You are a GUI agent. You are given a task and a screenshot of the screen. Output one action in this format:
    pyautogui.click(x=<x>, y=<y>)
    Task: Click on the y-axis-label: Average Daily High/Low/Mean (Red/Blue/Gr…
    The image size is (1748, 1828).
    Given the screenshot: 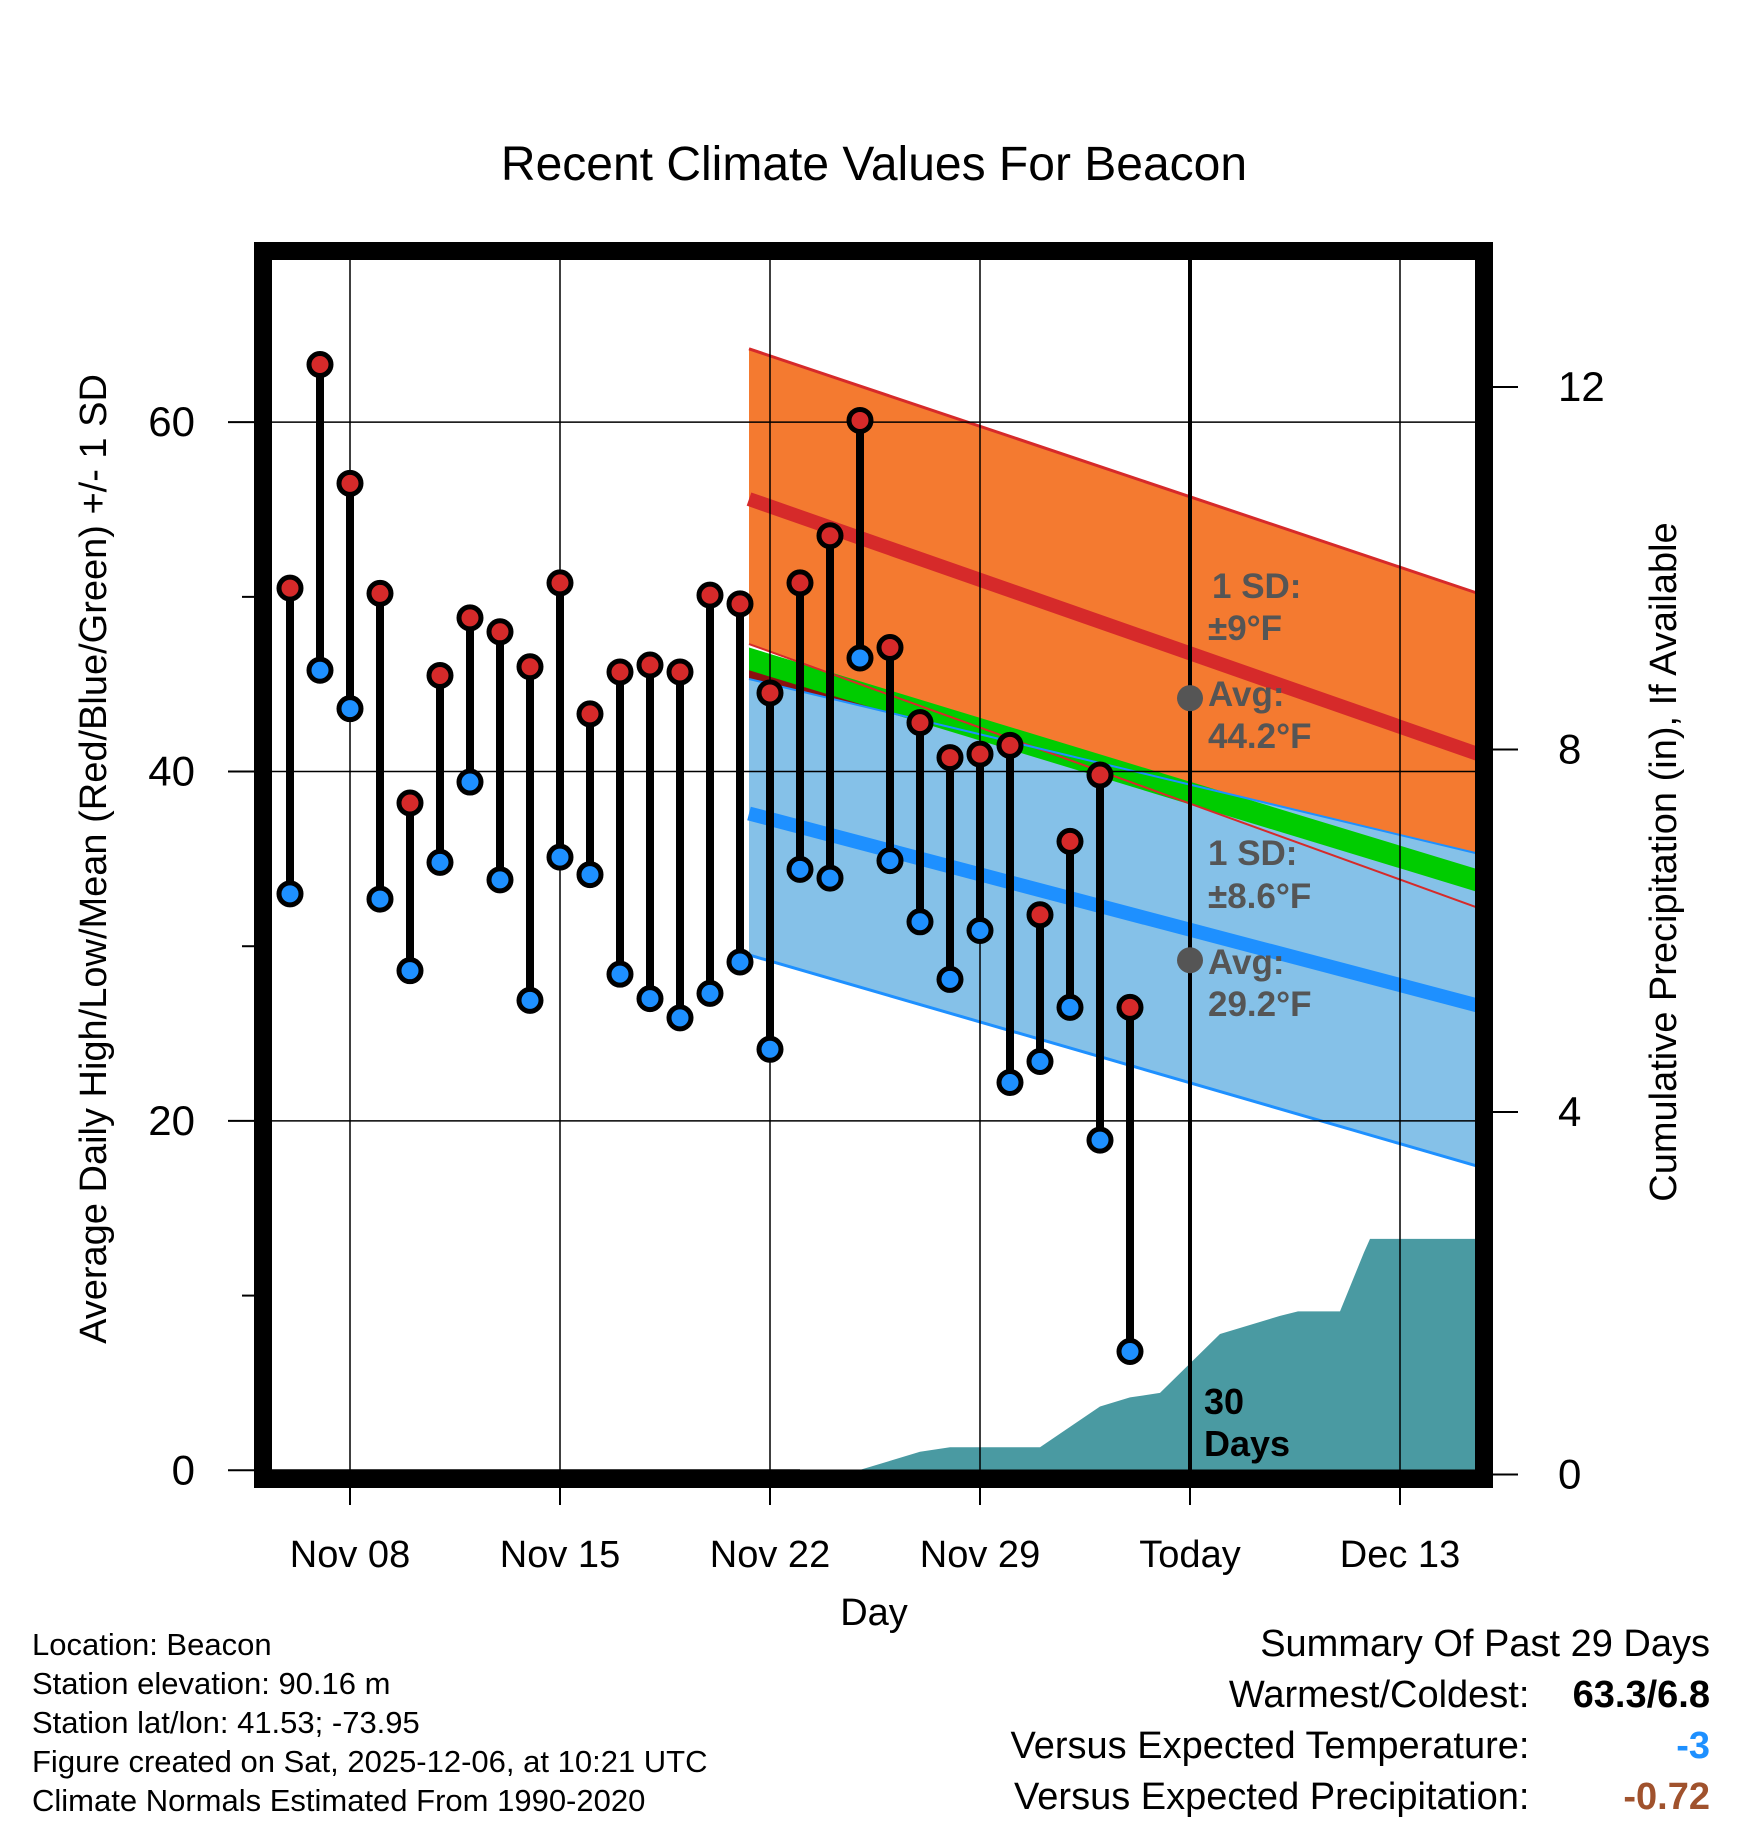 What is the action you would take?
    pyautogui.click(x=94, y=859)
    